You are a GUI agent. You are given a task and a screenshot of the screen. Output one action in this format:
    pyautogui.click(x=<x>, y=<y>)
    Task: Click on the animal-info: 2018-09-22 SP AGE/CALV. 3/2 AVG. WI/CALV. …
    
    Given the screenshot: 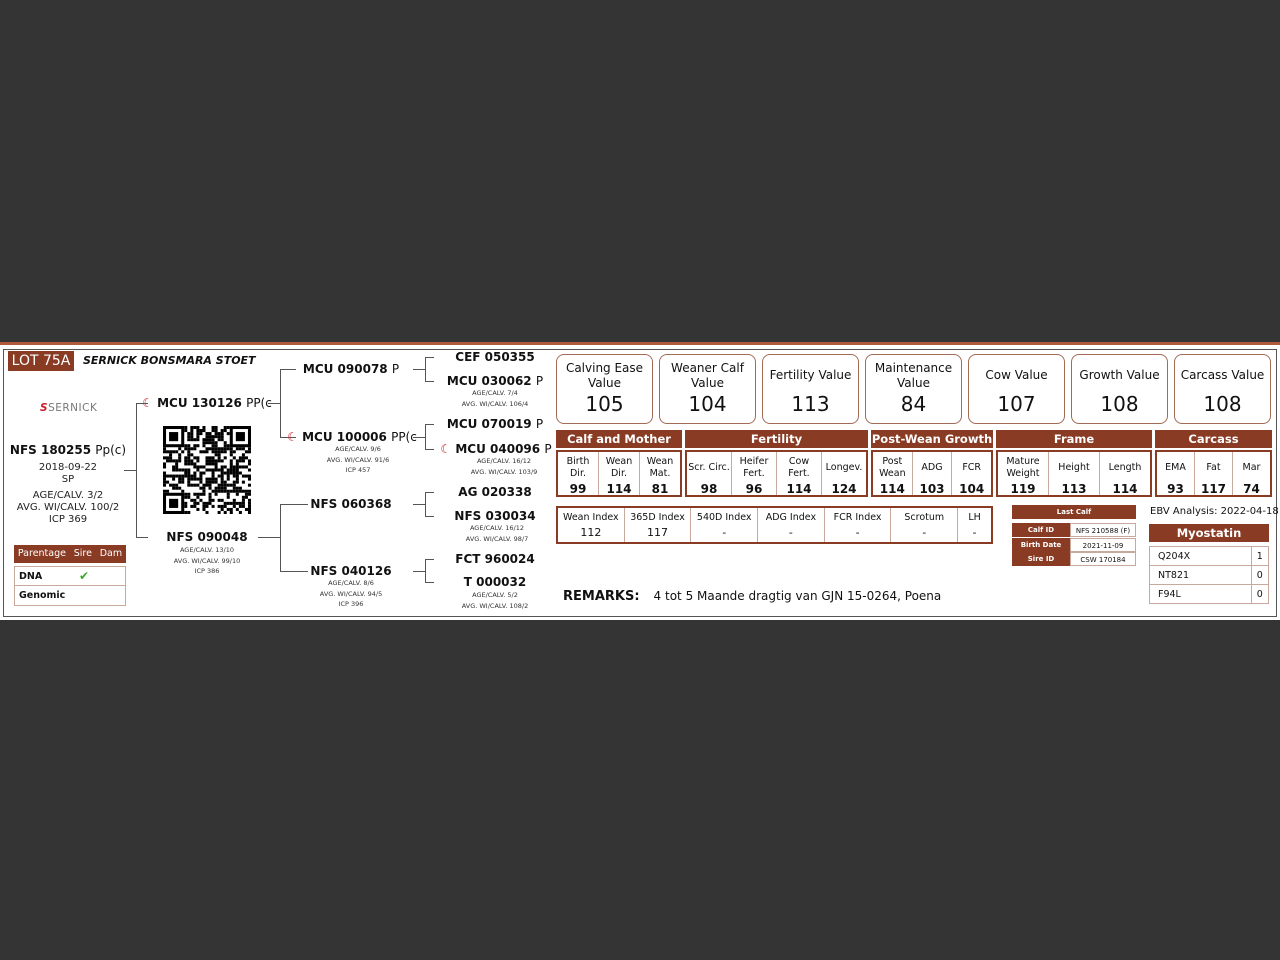 What is the action you would take?
    pyautogui.click(x=68, y=494)
    